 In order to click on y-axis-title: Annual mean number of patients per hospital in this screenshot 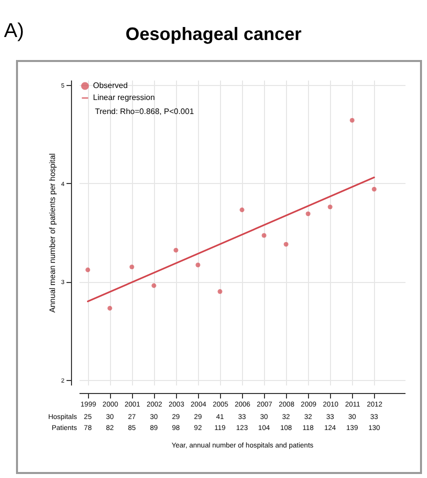, I will do `click(53, 233)`.